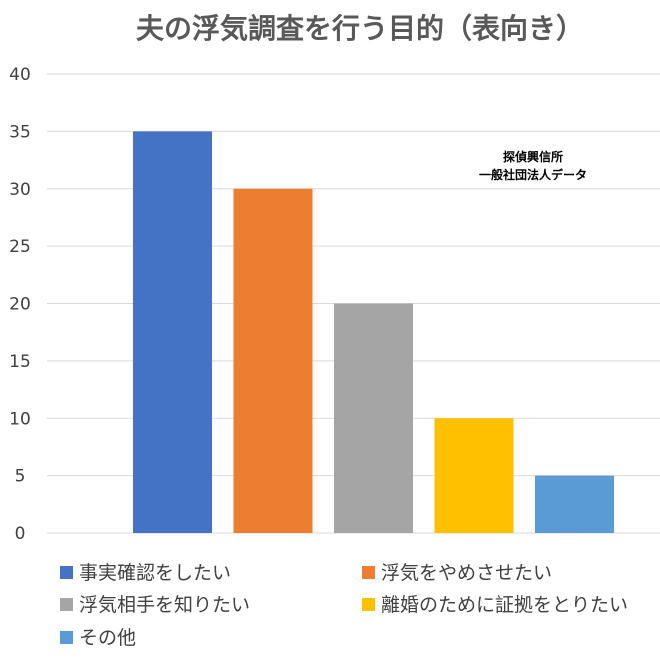  I want to click on y-axis: 0 5 10 15 20 25 30 35 40, so click(20, 304).